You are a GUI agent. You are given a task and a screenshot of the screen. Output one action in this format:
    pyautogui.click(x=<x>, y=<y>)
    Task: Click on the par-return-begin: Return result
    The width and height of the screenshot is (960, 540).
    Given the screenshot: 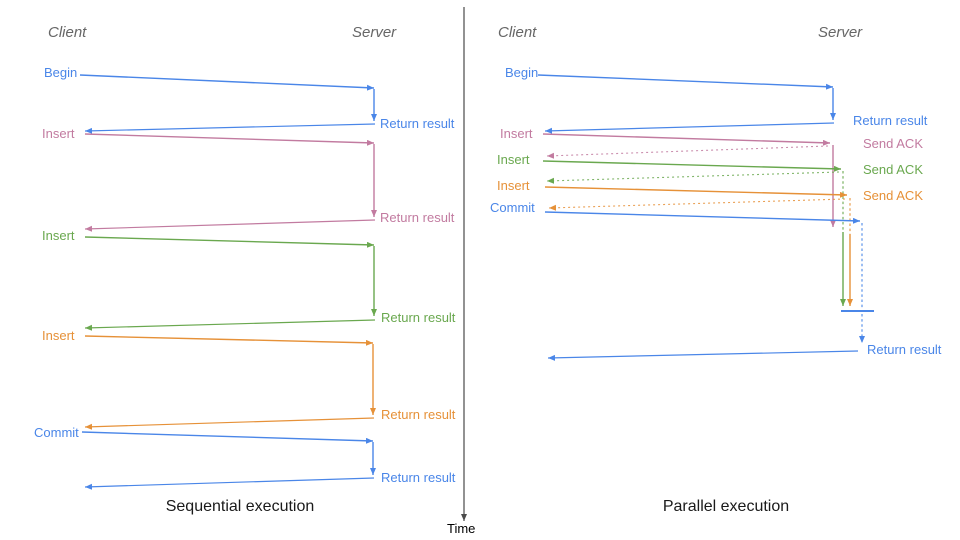 What is the action you would take?
    pyautogui.click(x=890, y=120)
    